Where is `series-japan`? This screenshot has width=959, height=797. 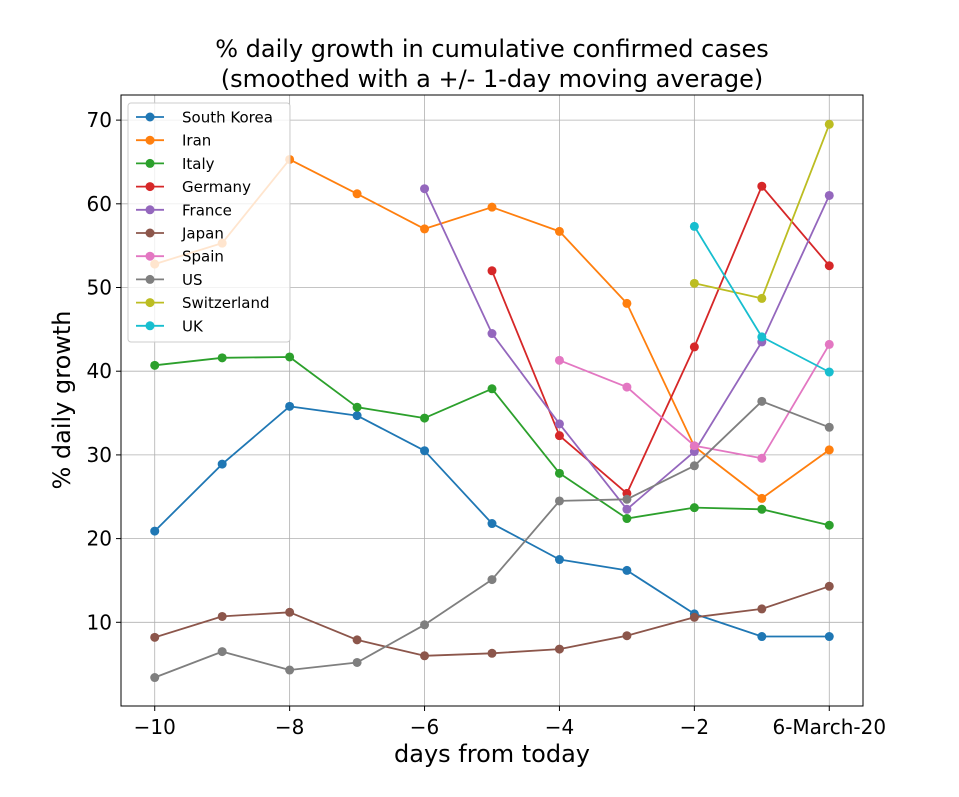
series-japan is located at coordinates (492, 621).